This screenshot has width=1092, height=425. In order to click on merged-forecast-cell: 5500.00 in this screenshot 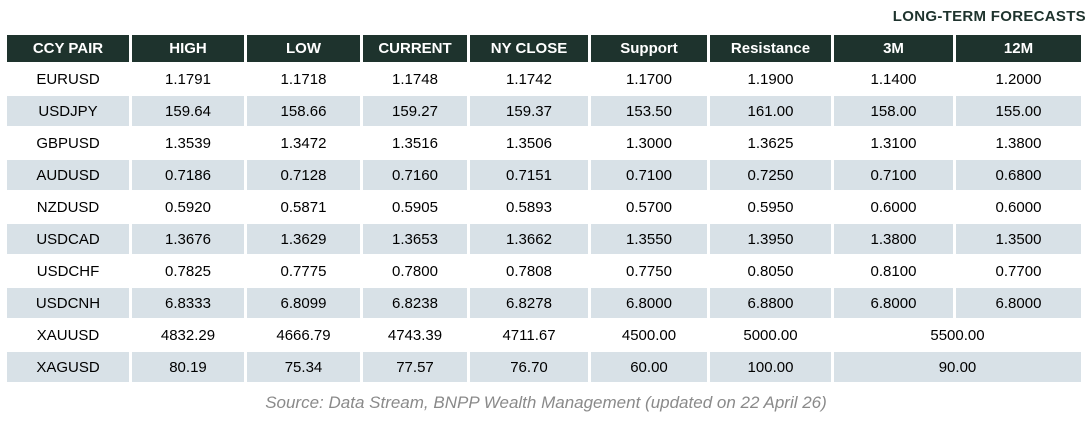, I will do `click(957, 335)`.